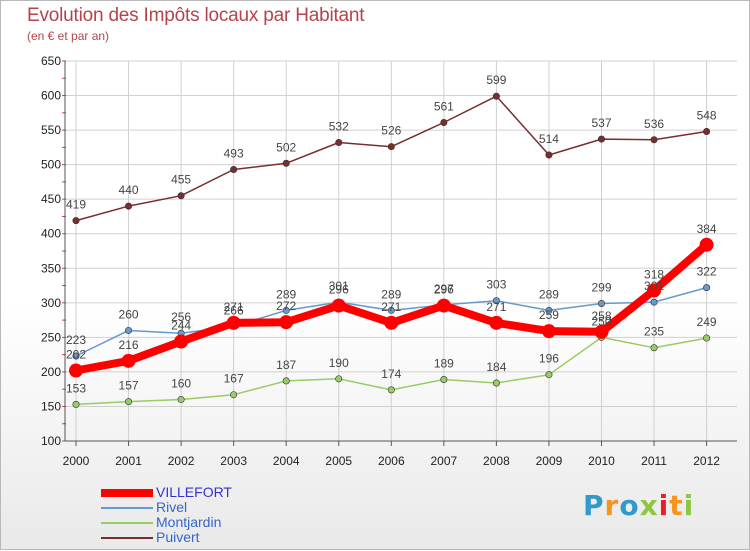  I want to click on logo-letter: t, so click(676, 505).